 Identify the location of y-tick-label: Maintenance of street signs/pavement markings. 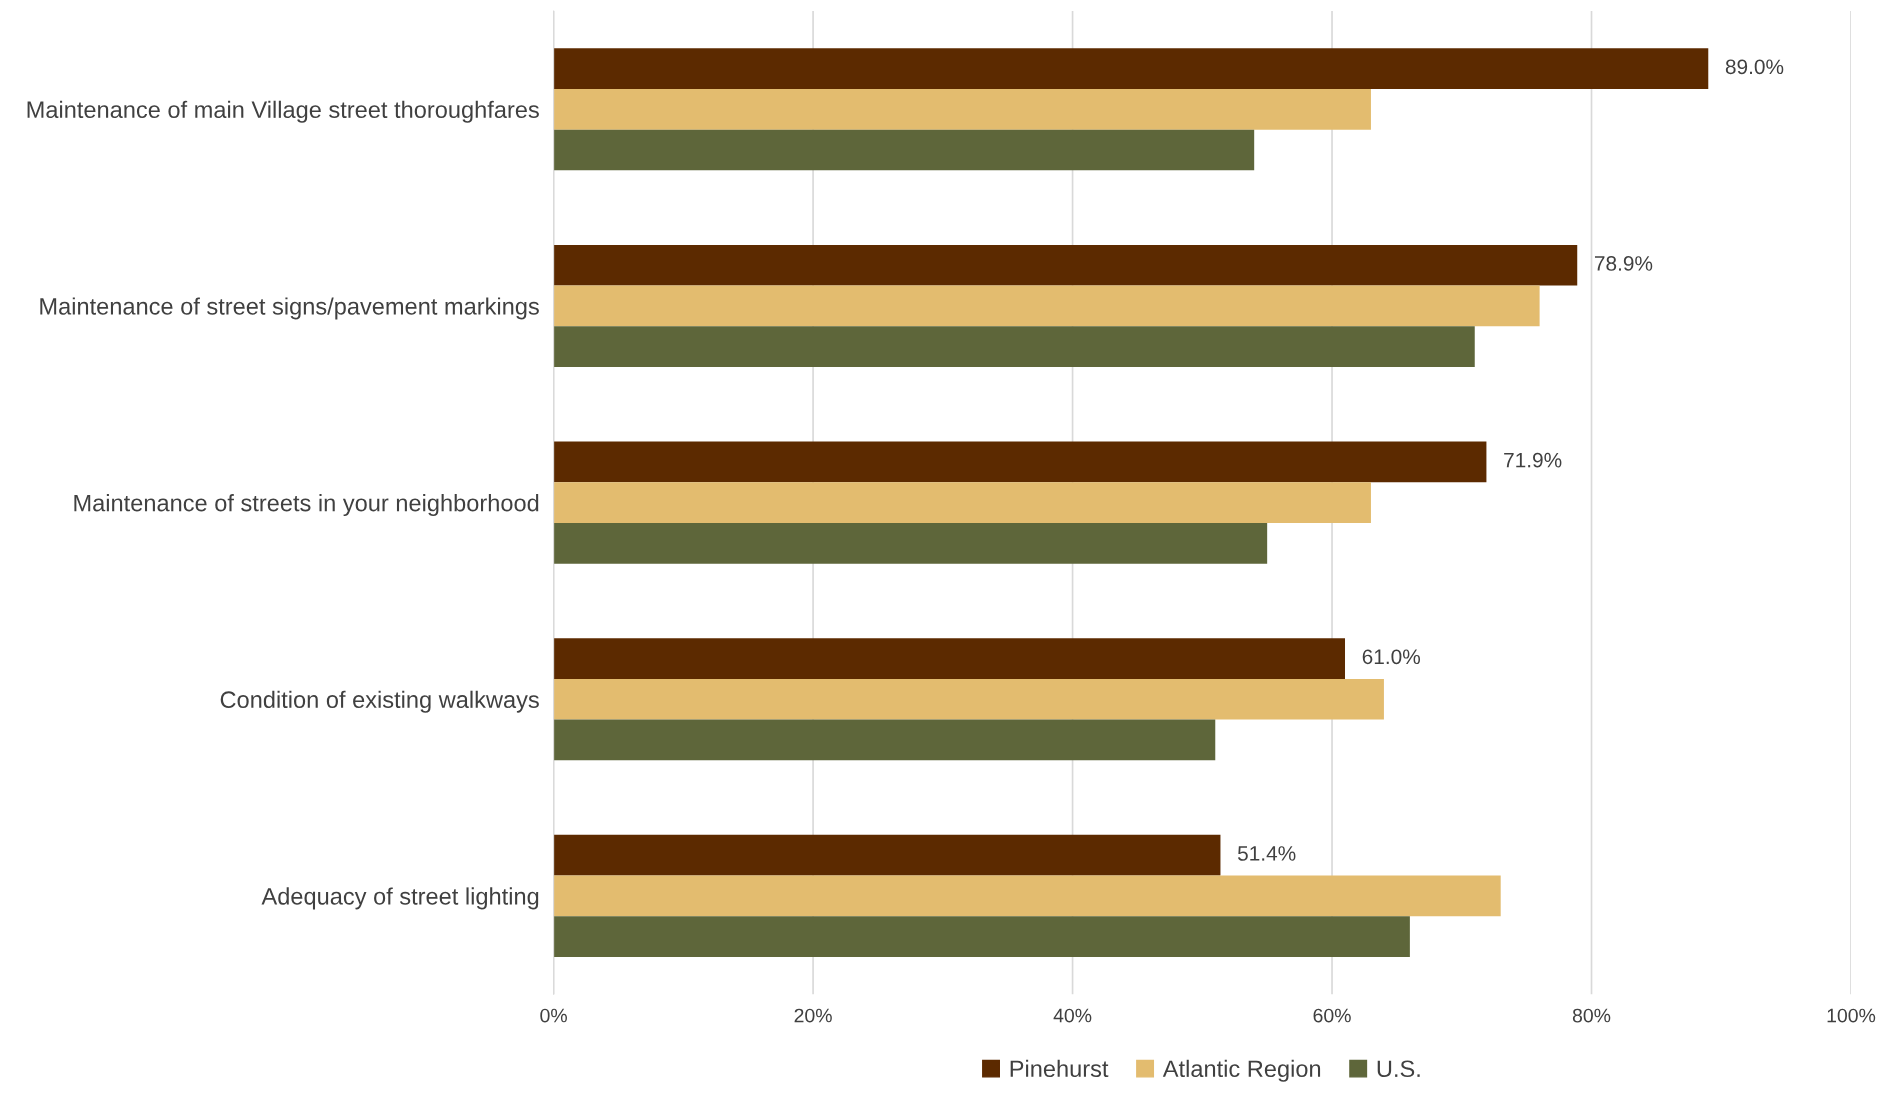
(289, 308).